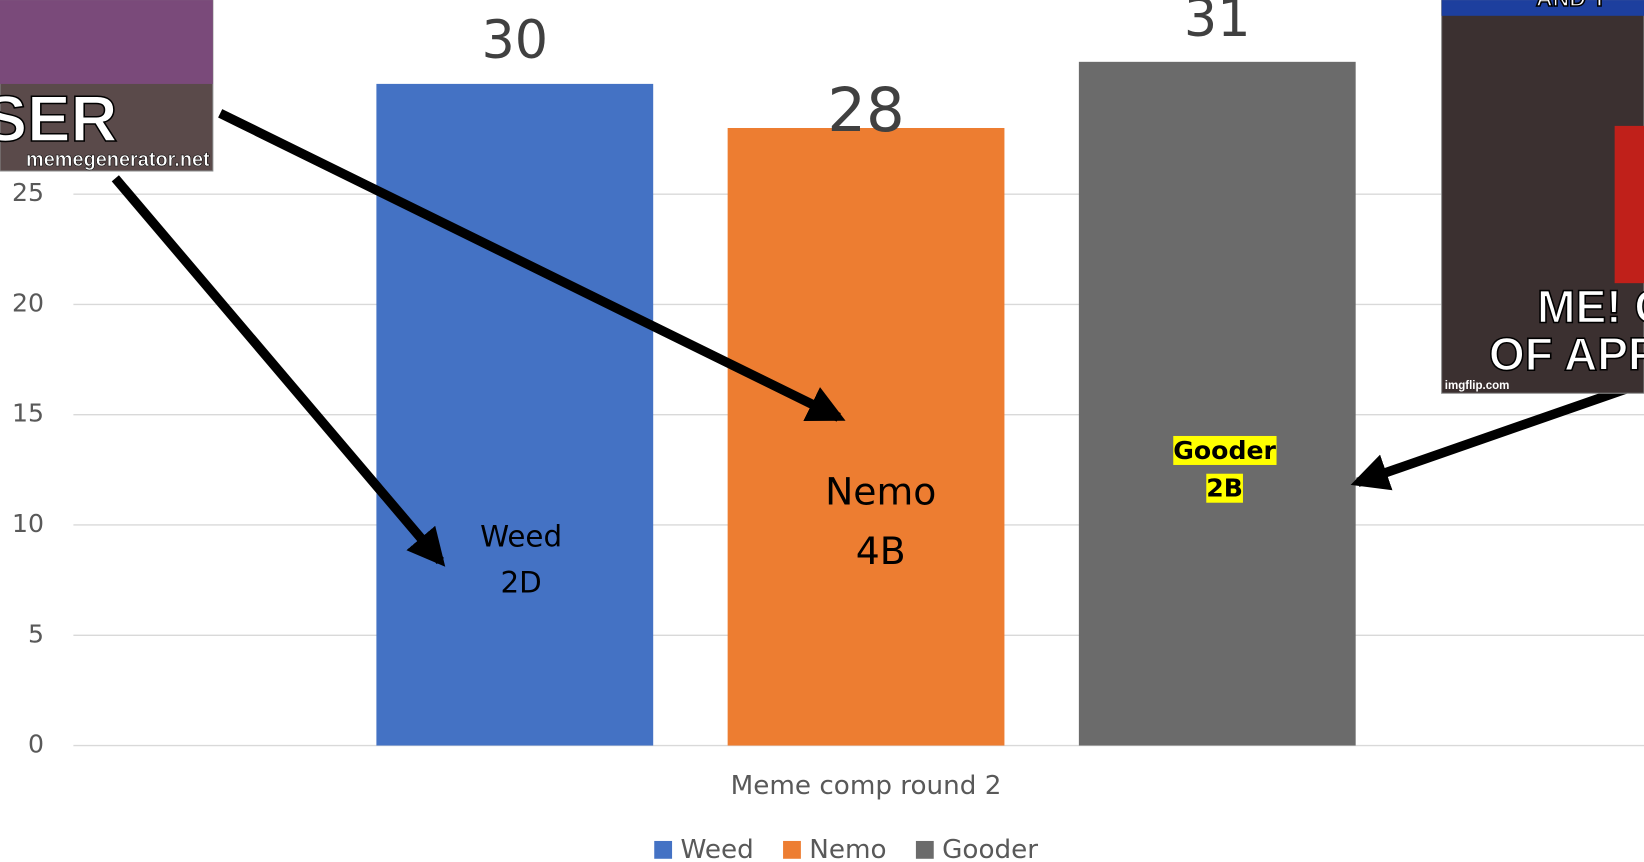 This screenshot has width=1644, height=862. I want to click on data-label: 31, so click(1217, 24).